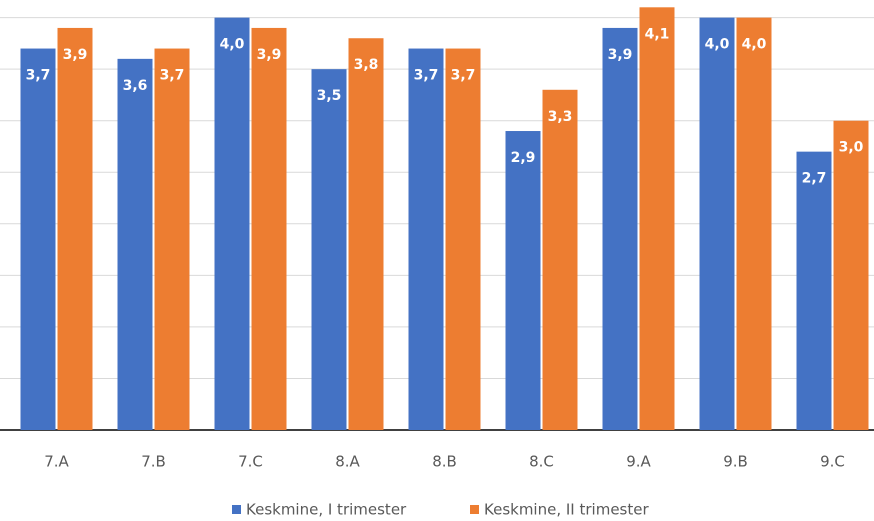  I want to click on value-label: 3,5, so click(329, 96).